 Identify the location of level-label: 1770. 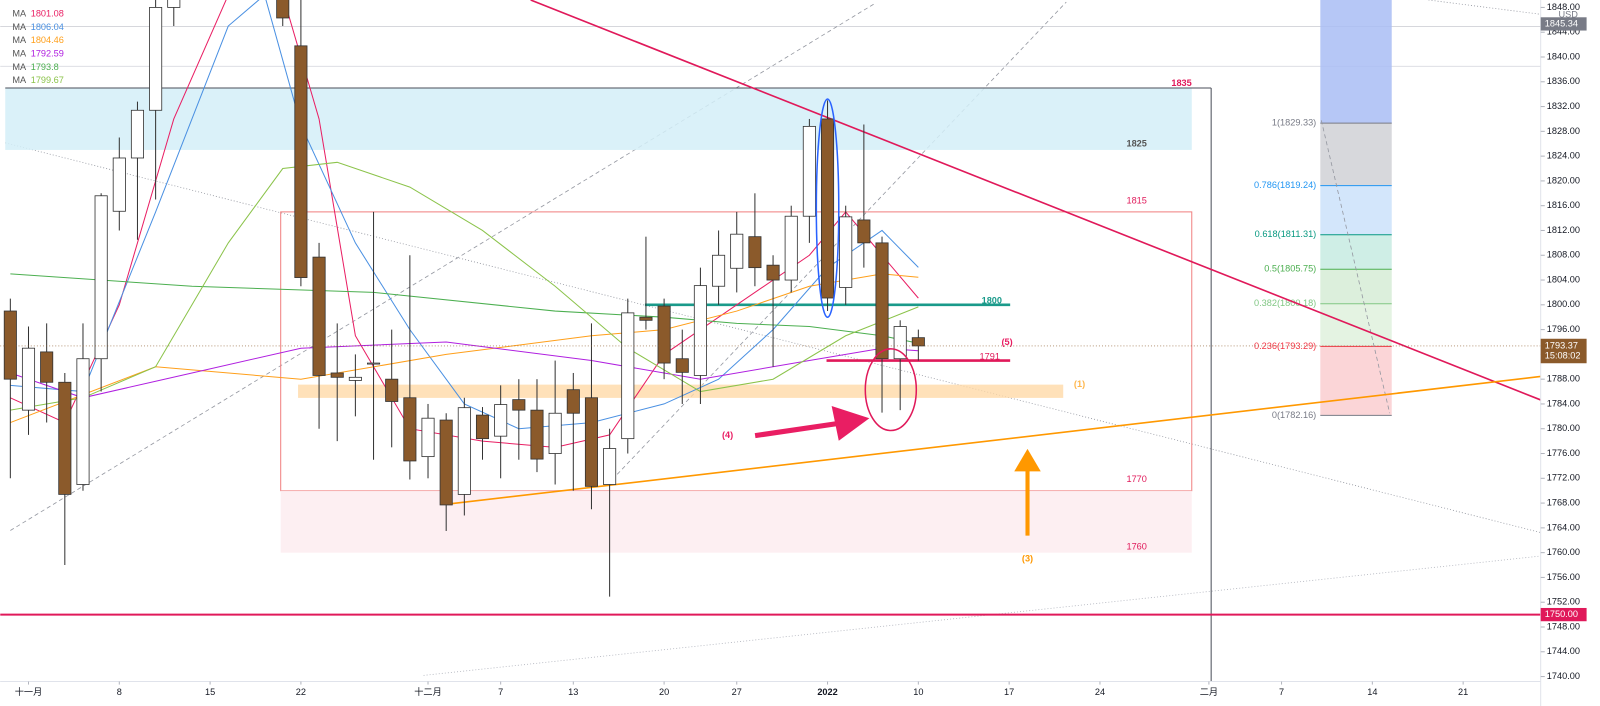
(1136, 479).